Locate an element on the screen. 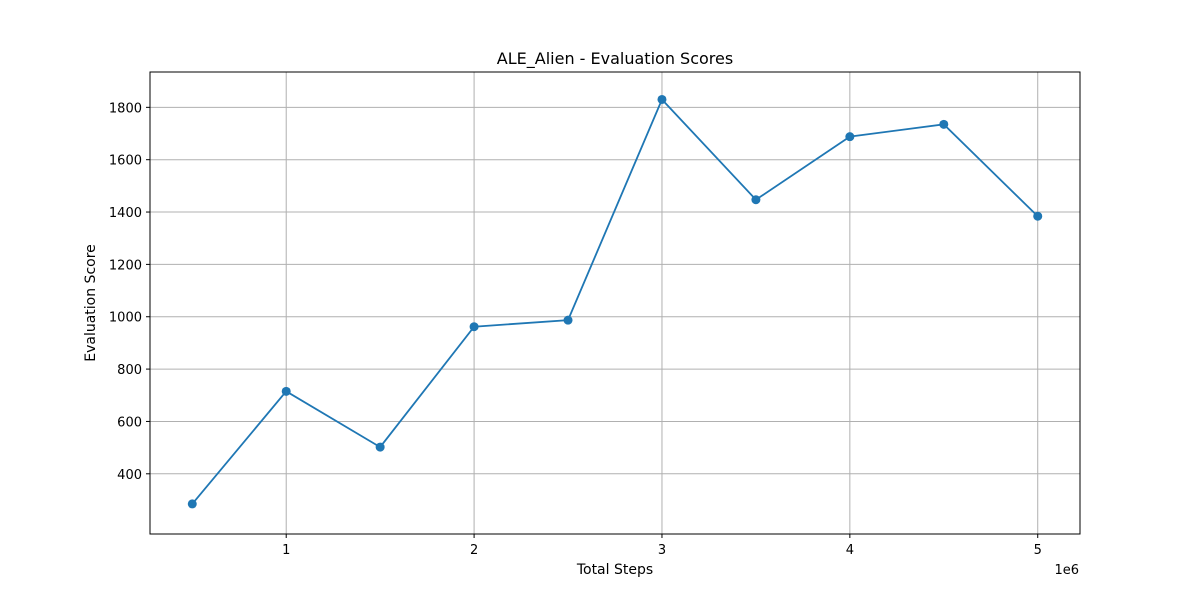  chart-title: ALE_Alien - Evaluation Scores is located at coordinates (615, 59).